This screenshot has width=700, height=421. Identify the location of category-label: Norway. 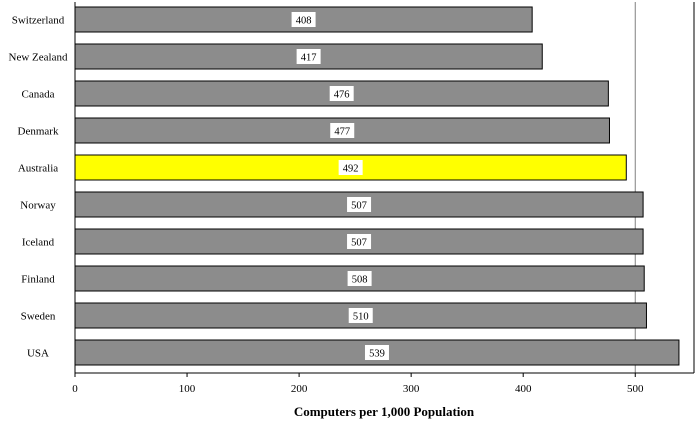
(38, 206).